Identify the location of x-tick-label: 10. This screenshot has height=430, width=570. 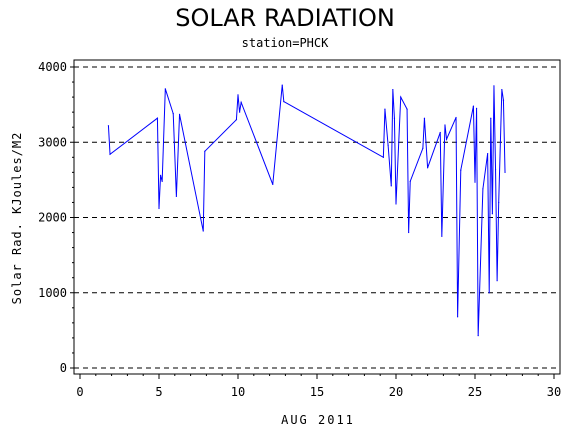
(238, 392).